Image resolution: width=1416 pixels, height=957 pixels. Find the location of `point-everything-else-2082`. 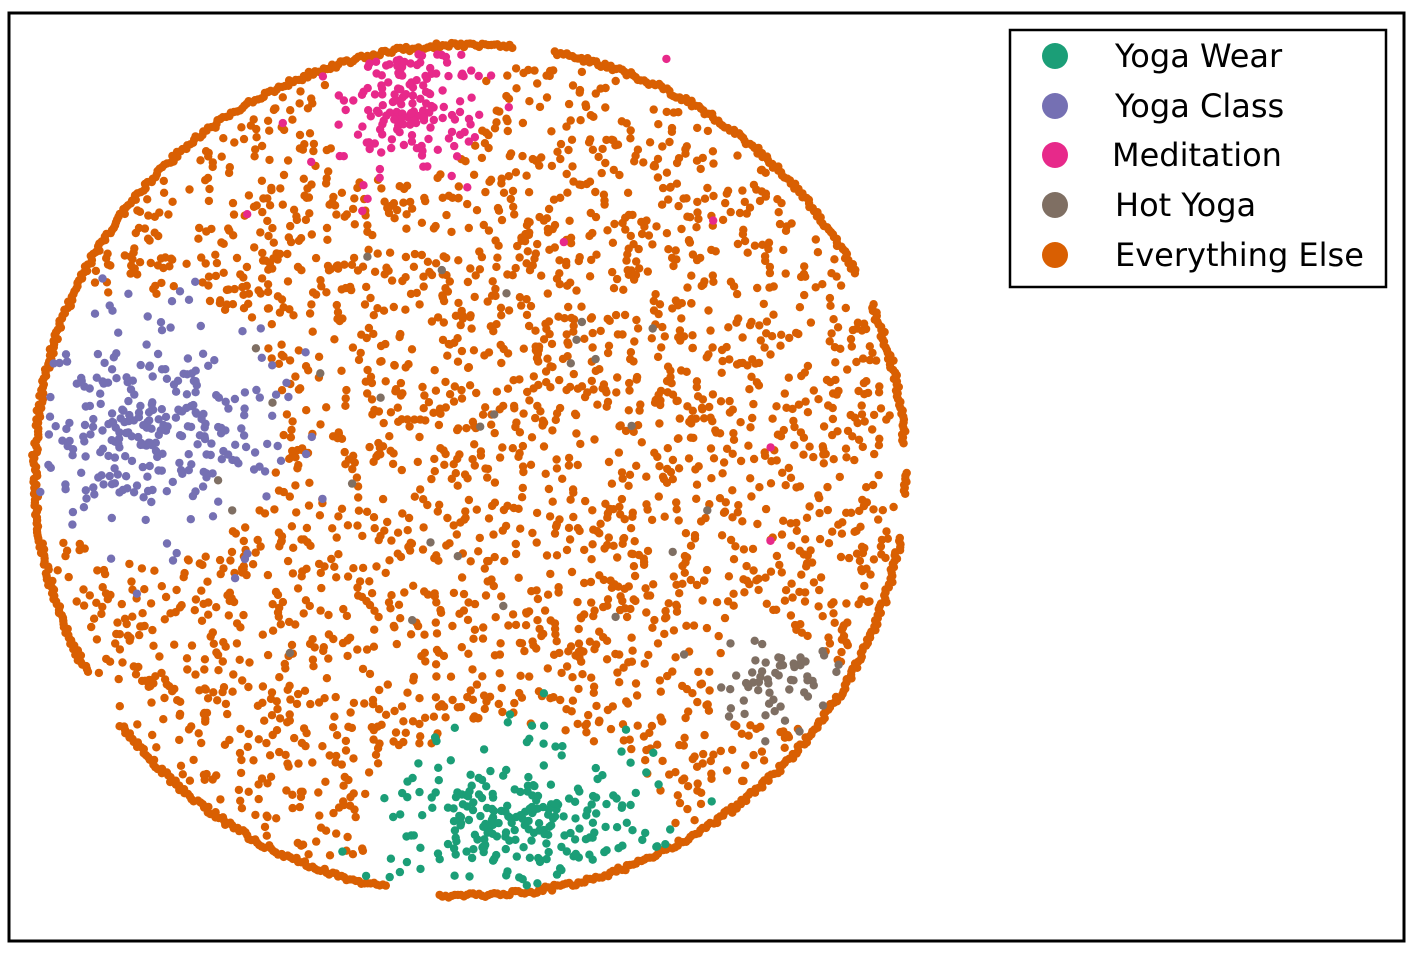

point-everything-else-2082 is located at coordinates (256, 129).